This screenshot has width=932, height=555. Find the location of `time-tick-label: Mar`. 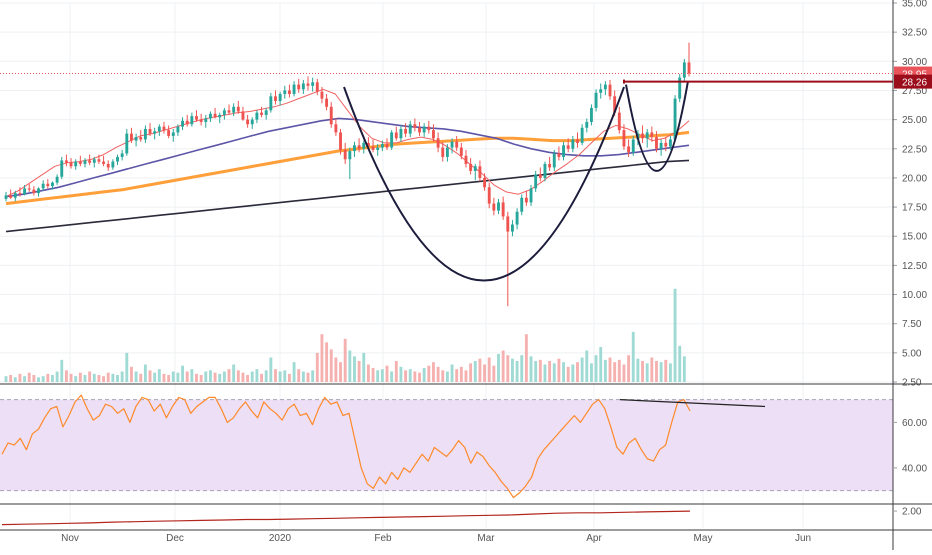

time-tick-label: Mar is located at coordinates (486, 538).